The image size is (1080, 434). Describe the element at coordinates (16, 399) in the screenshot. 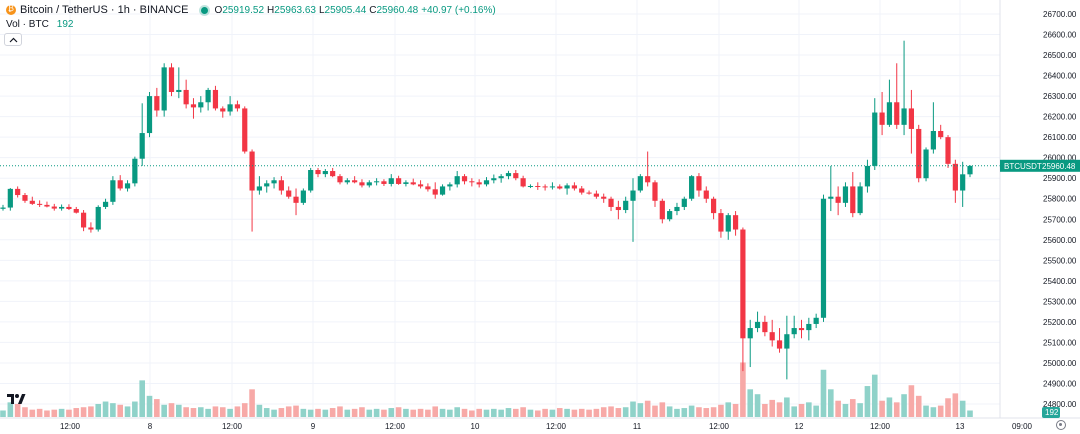

I see `tradingview-logo-icon` at that location.